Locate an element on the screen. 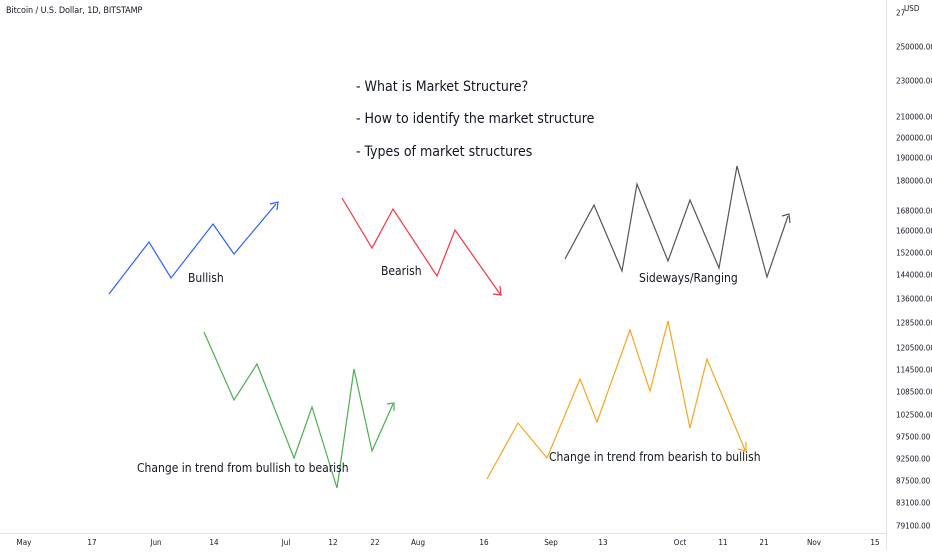  bearish-arrowhead is located at coordinates (497, 290).